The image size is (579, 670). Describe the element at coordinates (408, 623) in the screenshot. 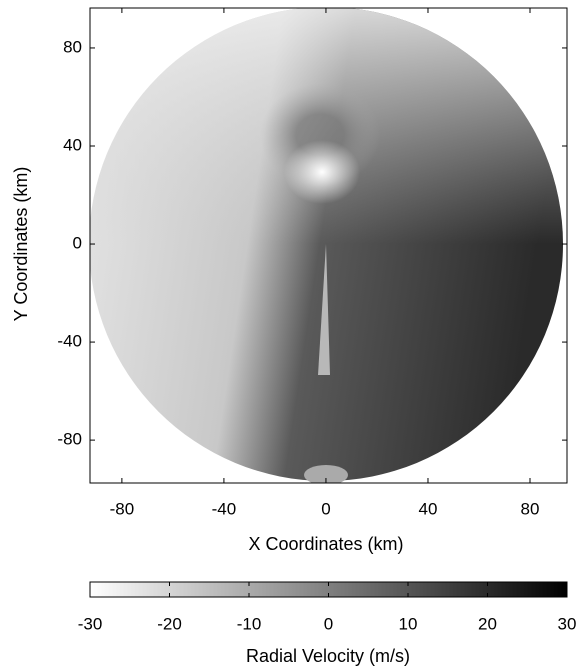

I see `colorbar-tick-label: 10` at that location.